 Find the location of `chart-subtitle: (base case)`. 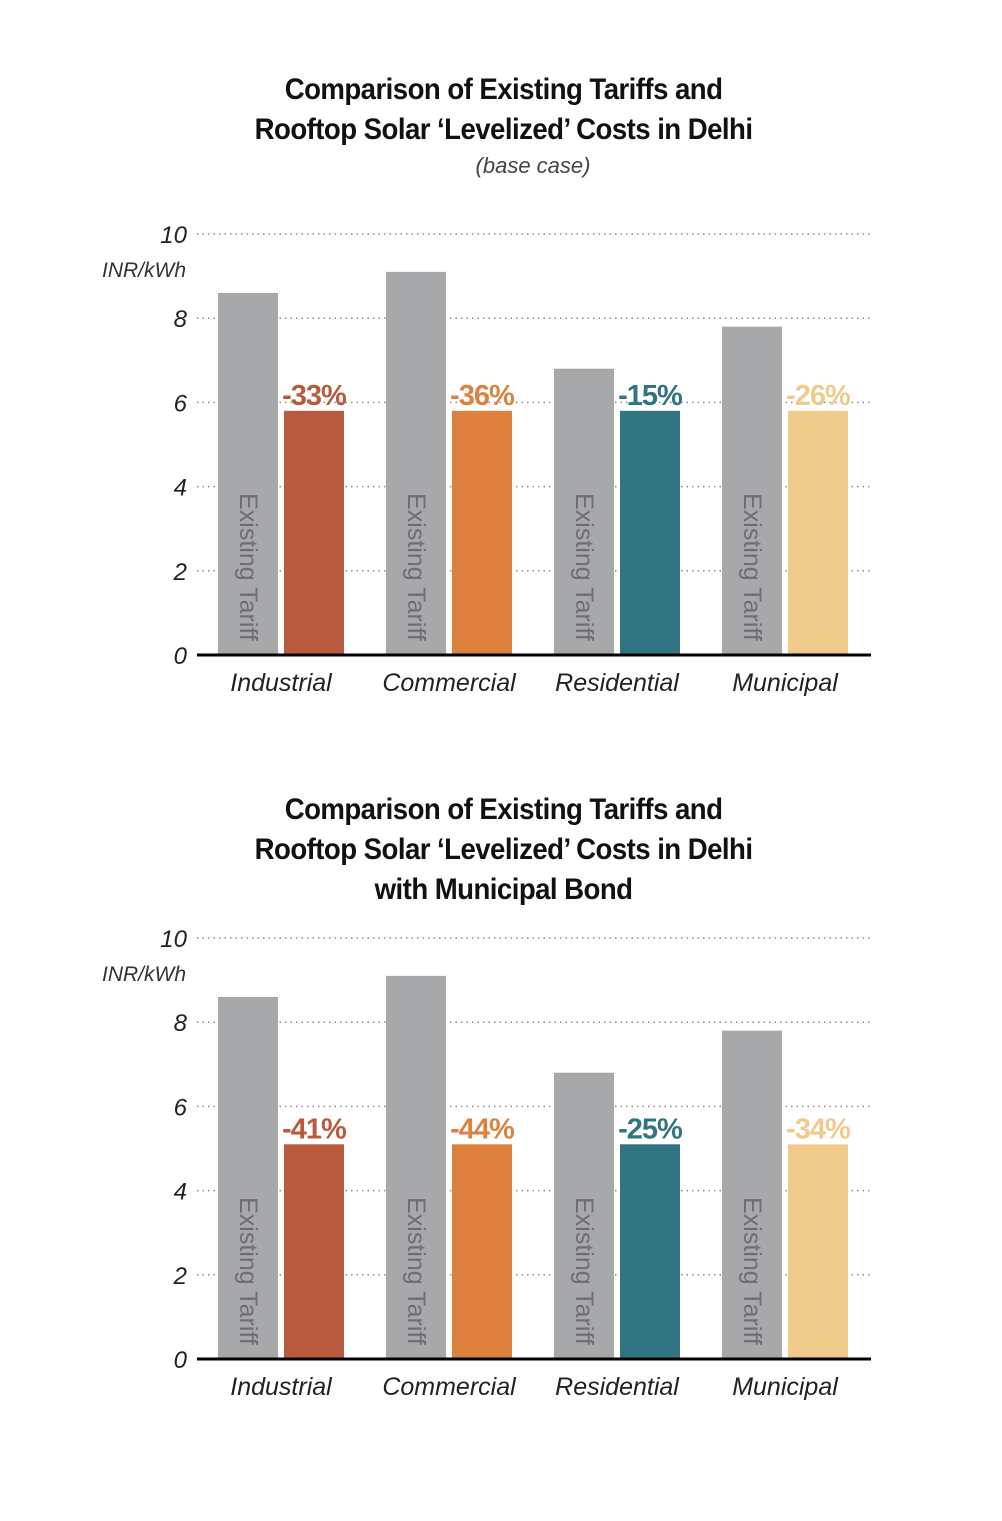

chart-subtitle: (base case) is located at coordinates (533, 165).